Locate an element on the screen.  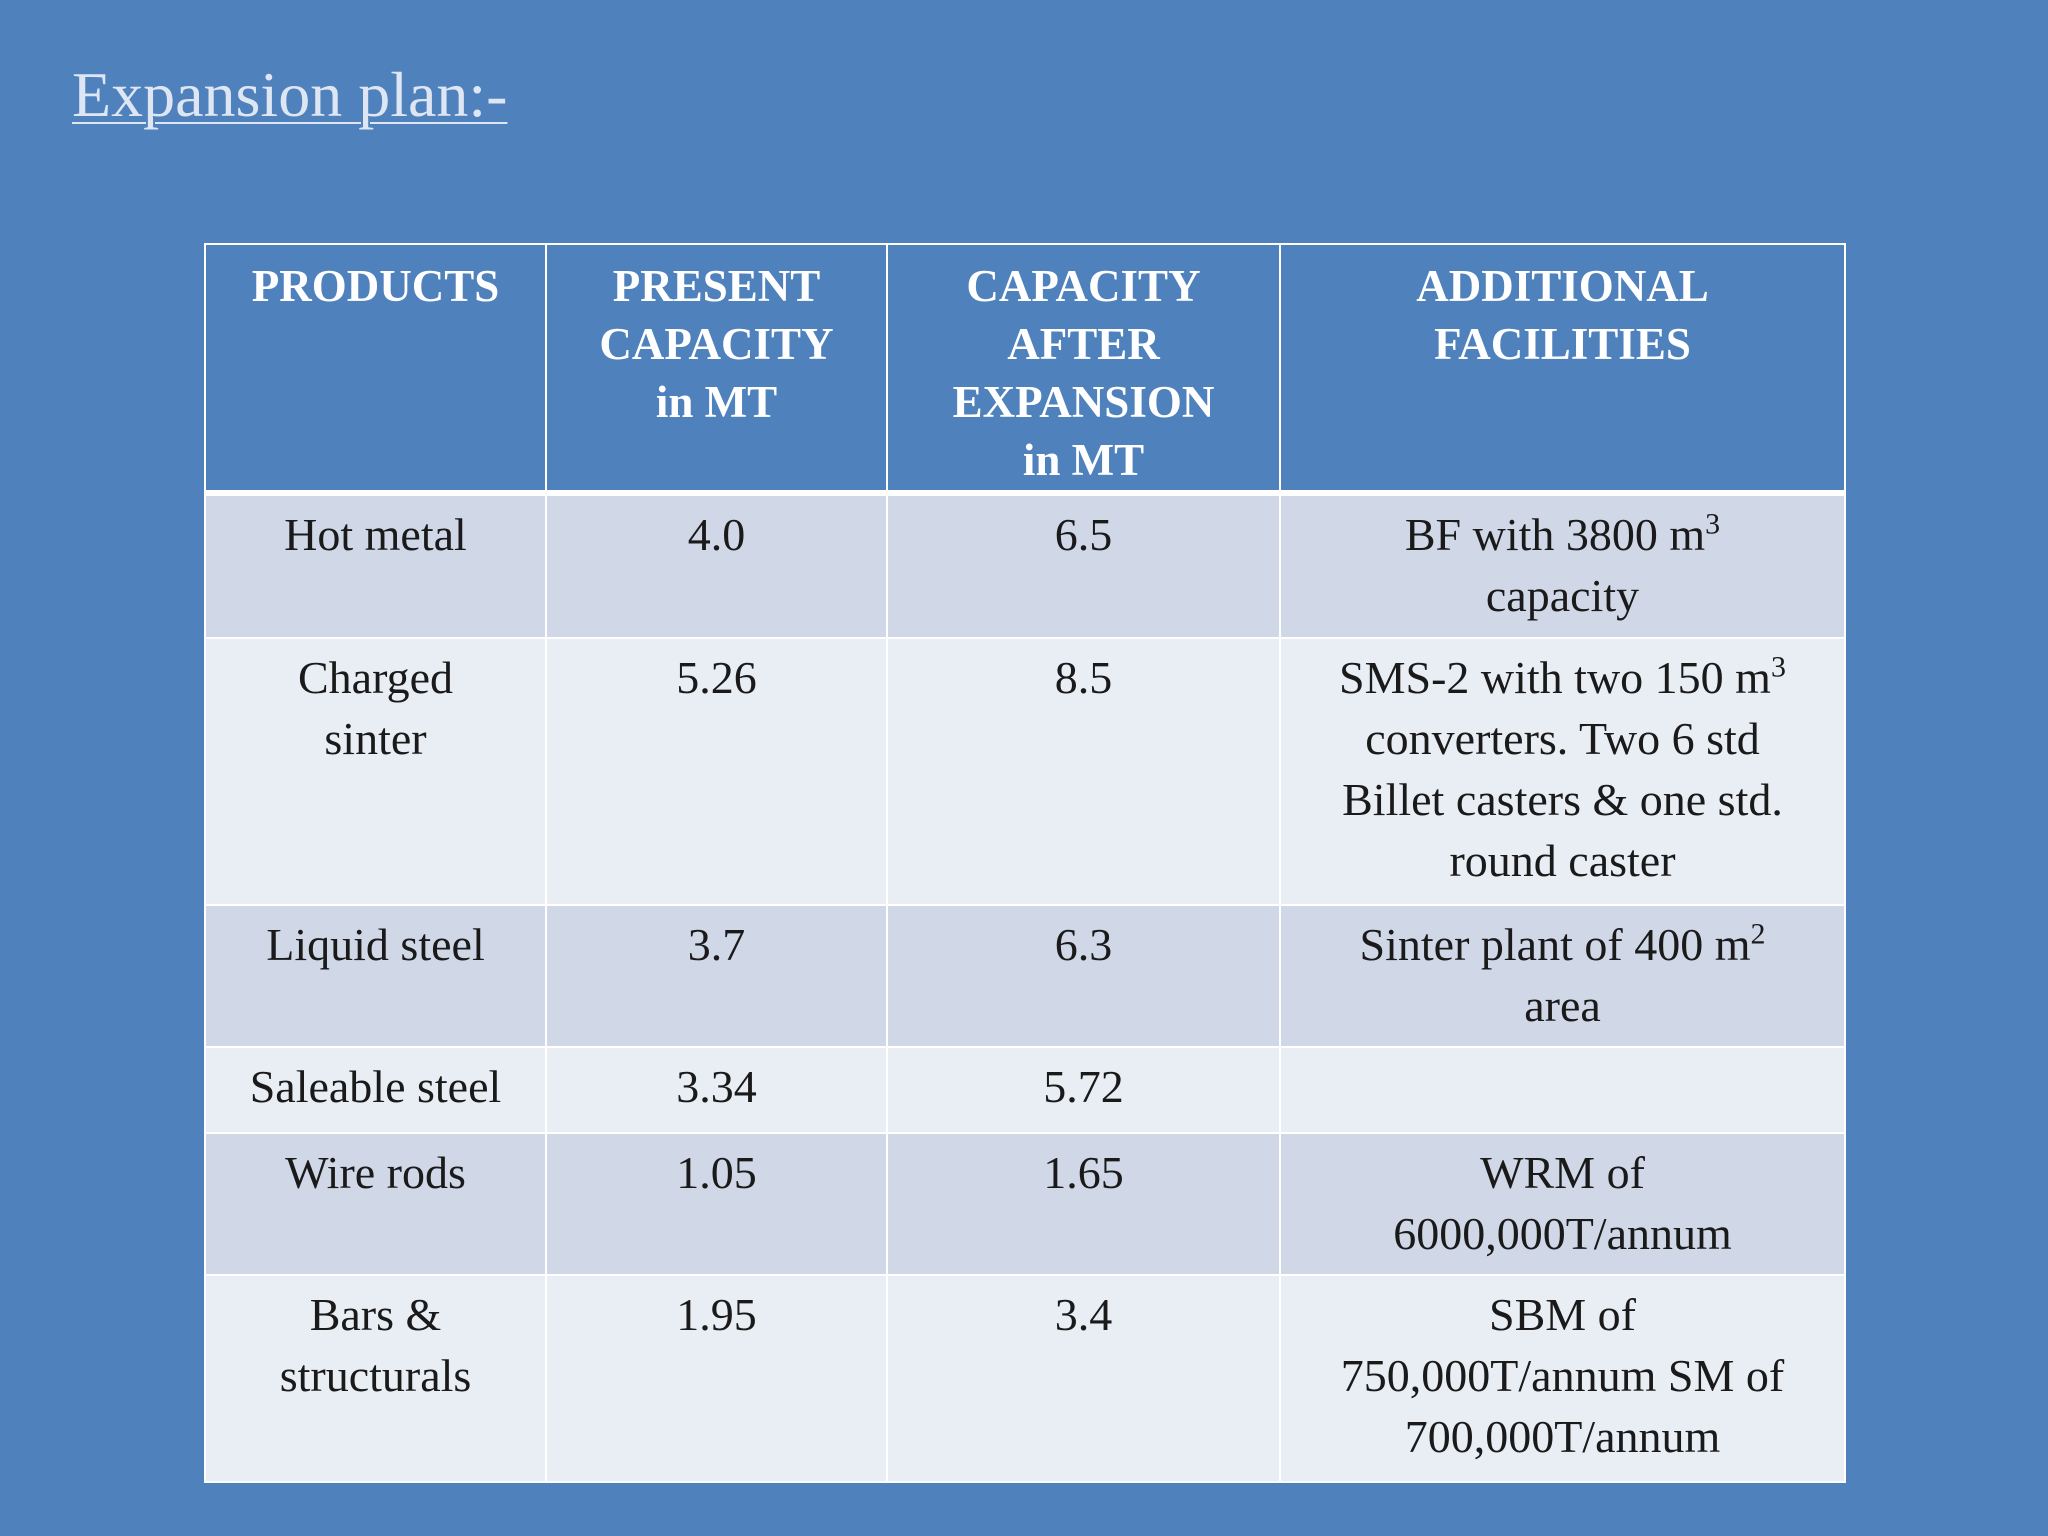
product-name-line-2: structurals is located at coordinates (375, 1376).